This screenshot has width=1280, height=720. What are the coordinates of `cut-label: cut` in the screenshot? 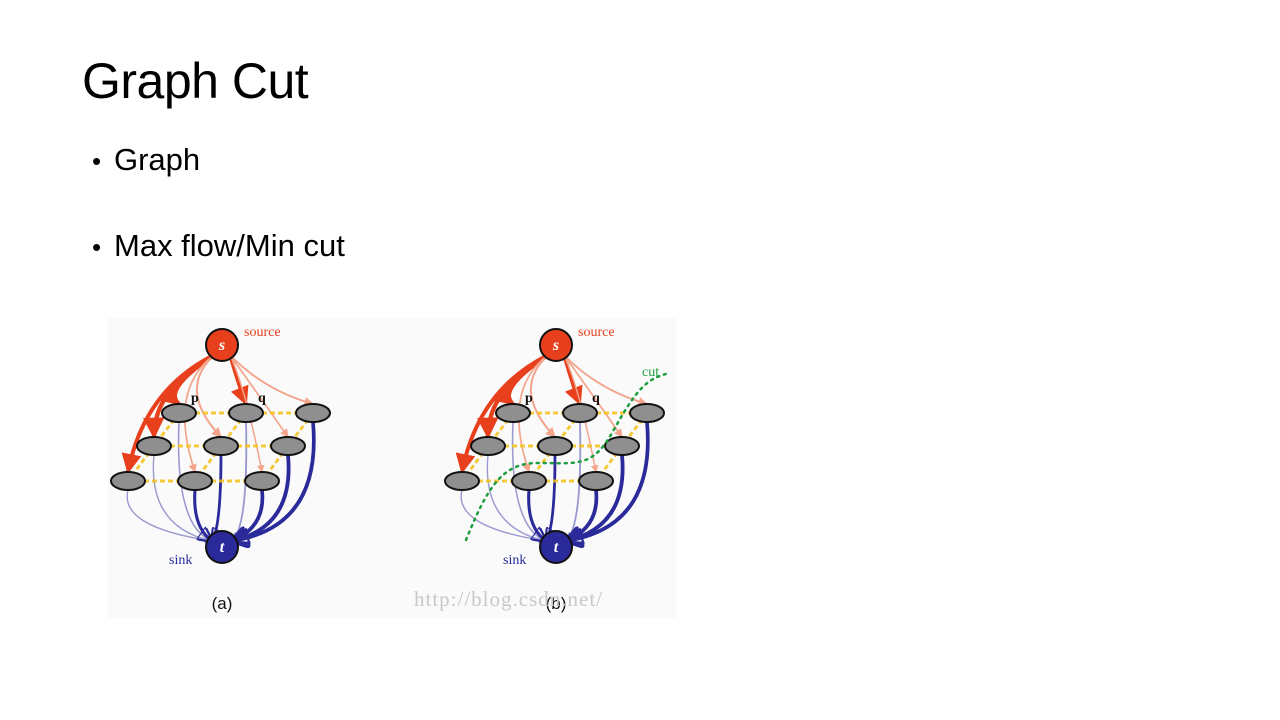 It's located at (650, 372).